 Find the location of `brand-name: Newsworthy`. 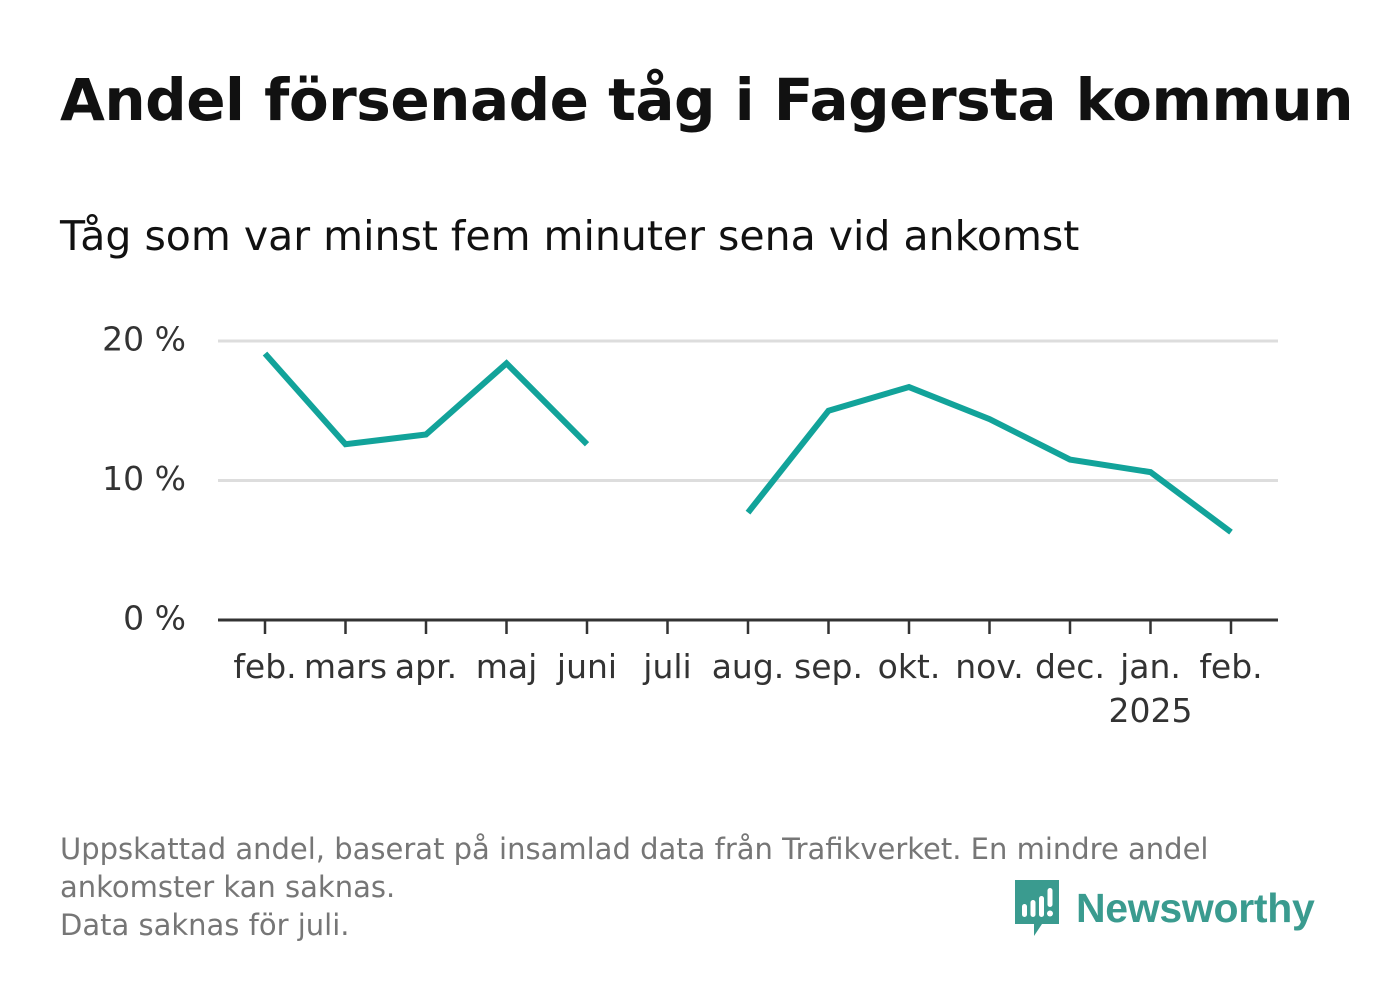

brand-name: Newsworthy is located at coordinates (1195, 907).